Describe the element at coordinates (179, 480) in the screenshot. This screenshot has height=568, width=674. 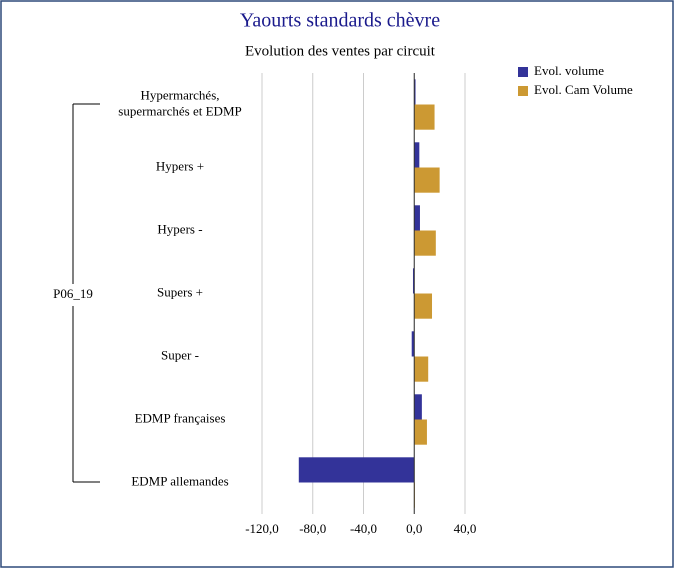
I see `y-tick-label: EDMP allemandes` at that location.